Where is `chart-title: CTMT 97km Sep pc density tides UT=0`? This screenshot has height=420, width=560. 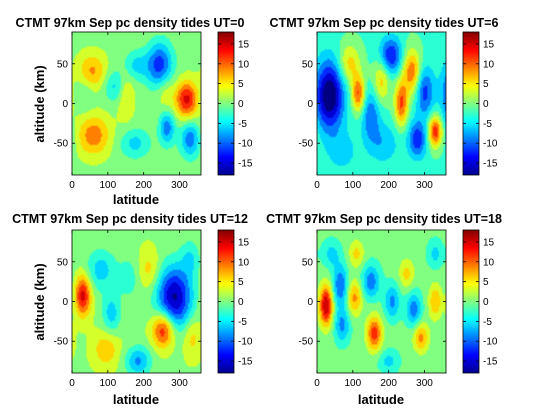 chart-title: CTMT 97km Sep pc density tides UT=0 is located at coordinates (130, 23).